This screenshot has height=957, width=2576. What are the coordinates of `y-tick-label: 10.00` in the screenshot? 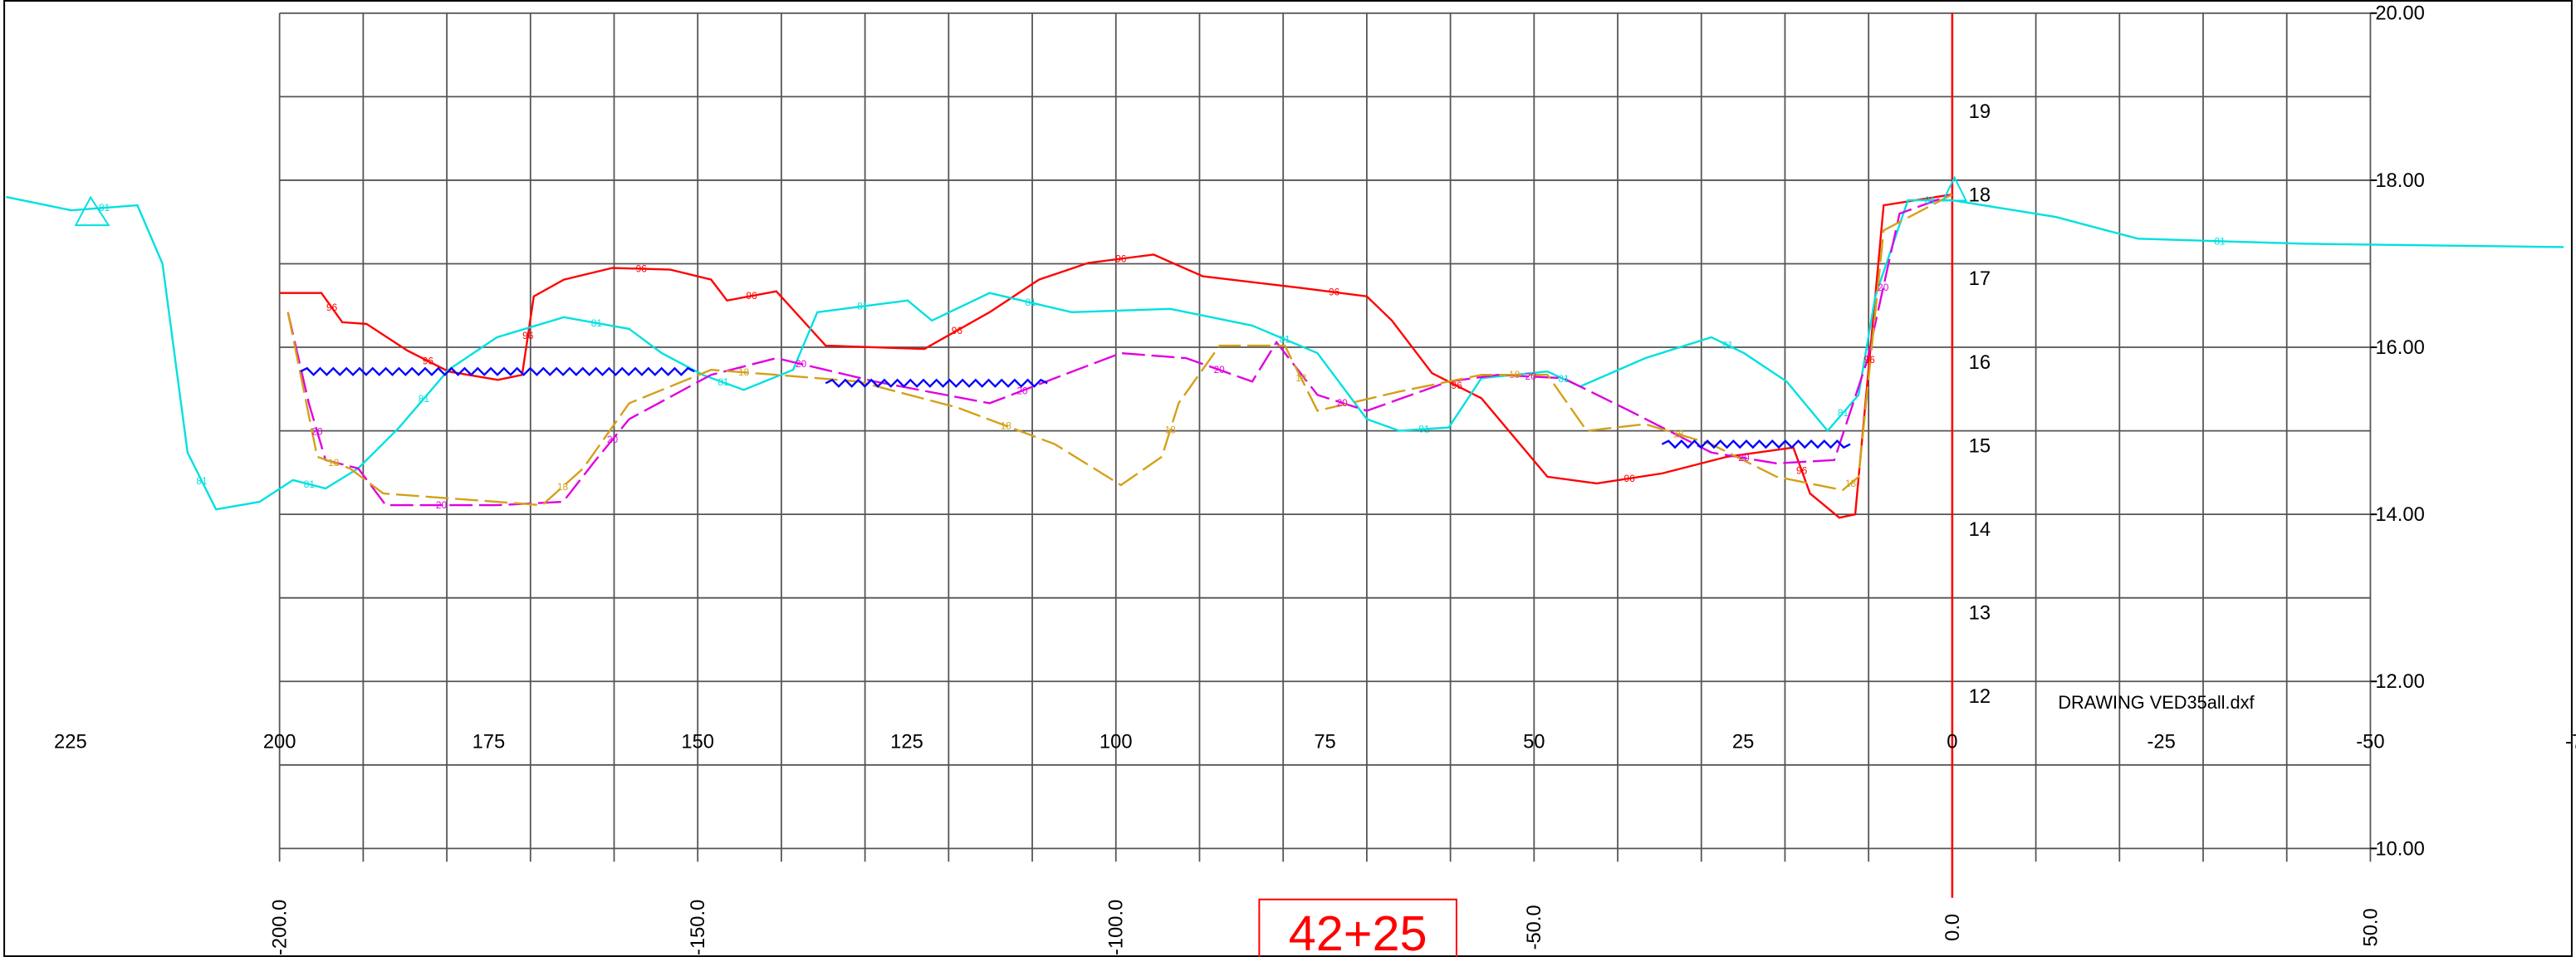 It's located at (2399, 848).